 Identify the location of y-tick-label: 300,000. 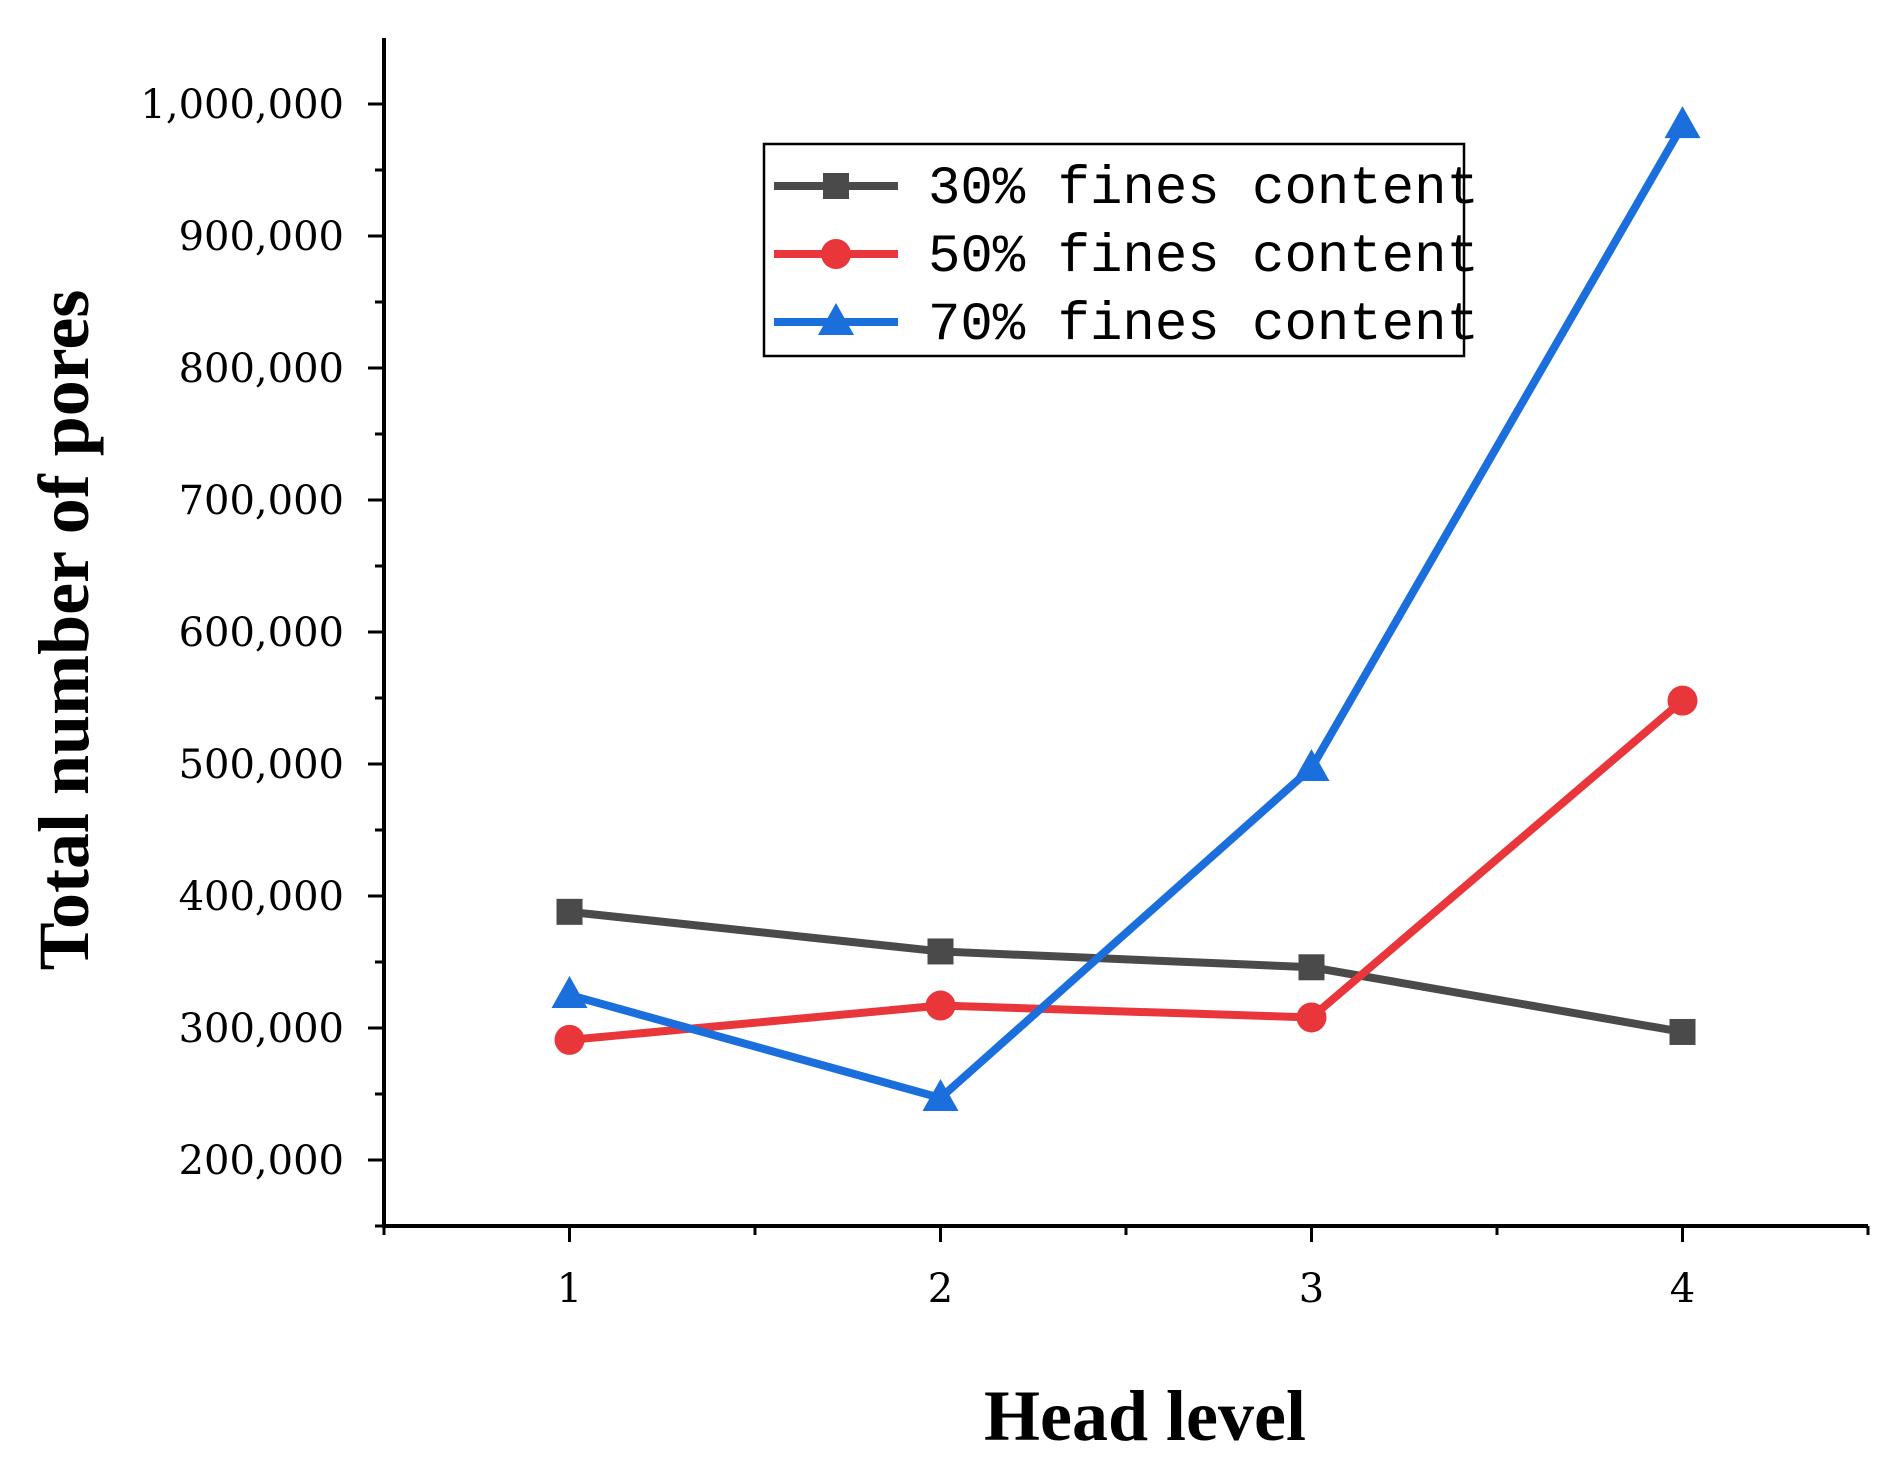
(261, 1029).